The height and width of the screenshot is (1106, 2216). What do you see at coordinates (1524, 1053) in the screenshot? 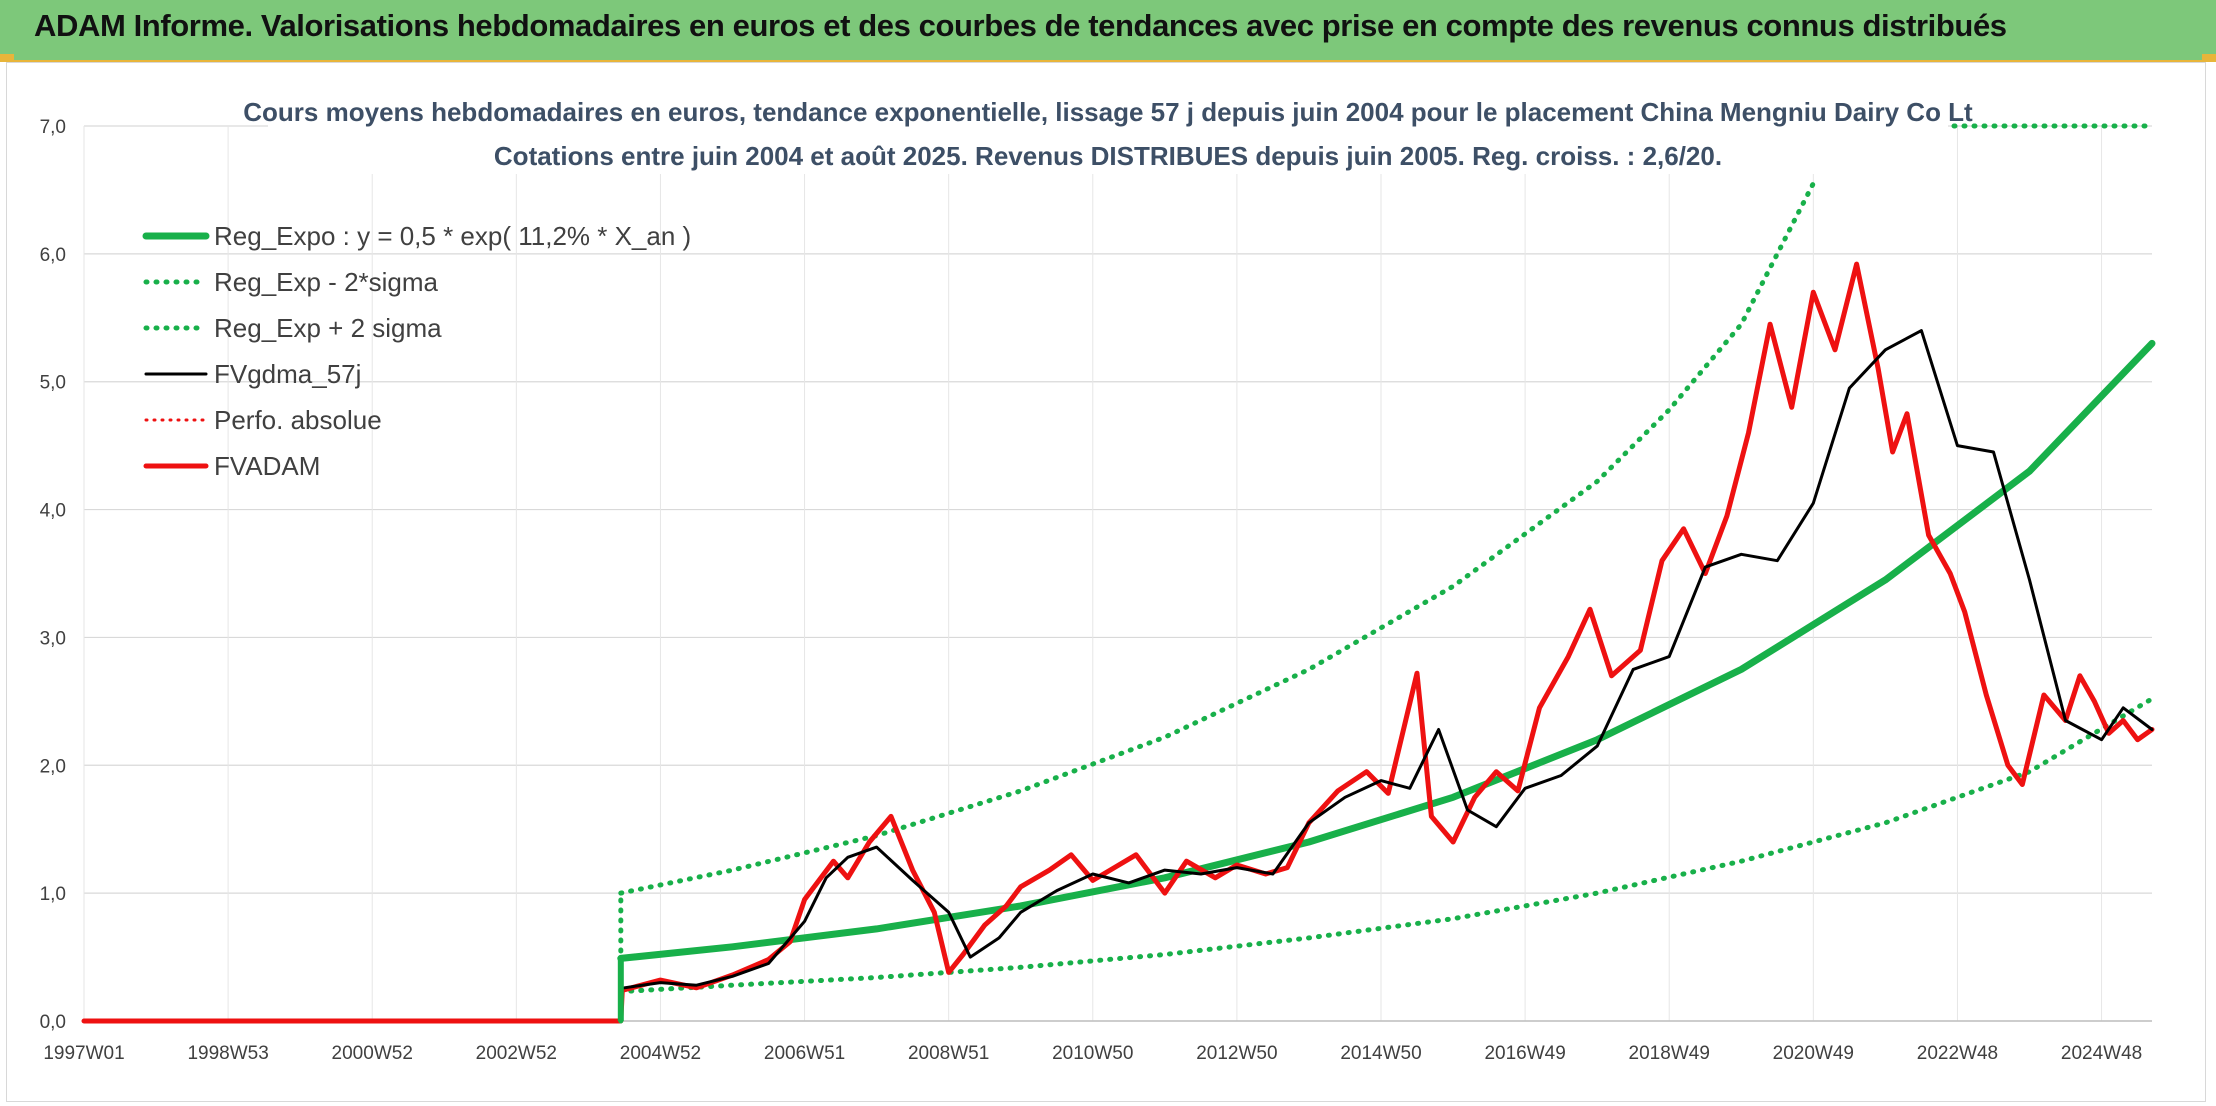
I see `x-tick-label: 2016W49` at bounding box center [1524, 1053].